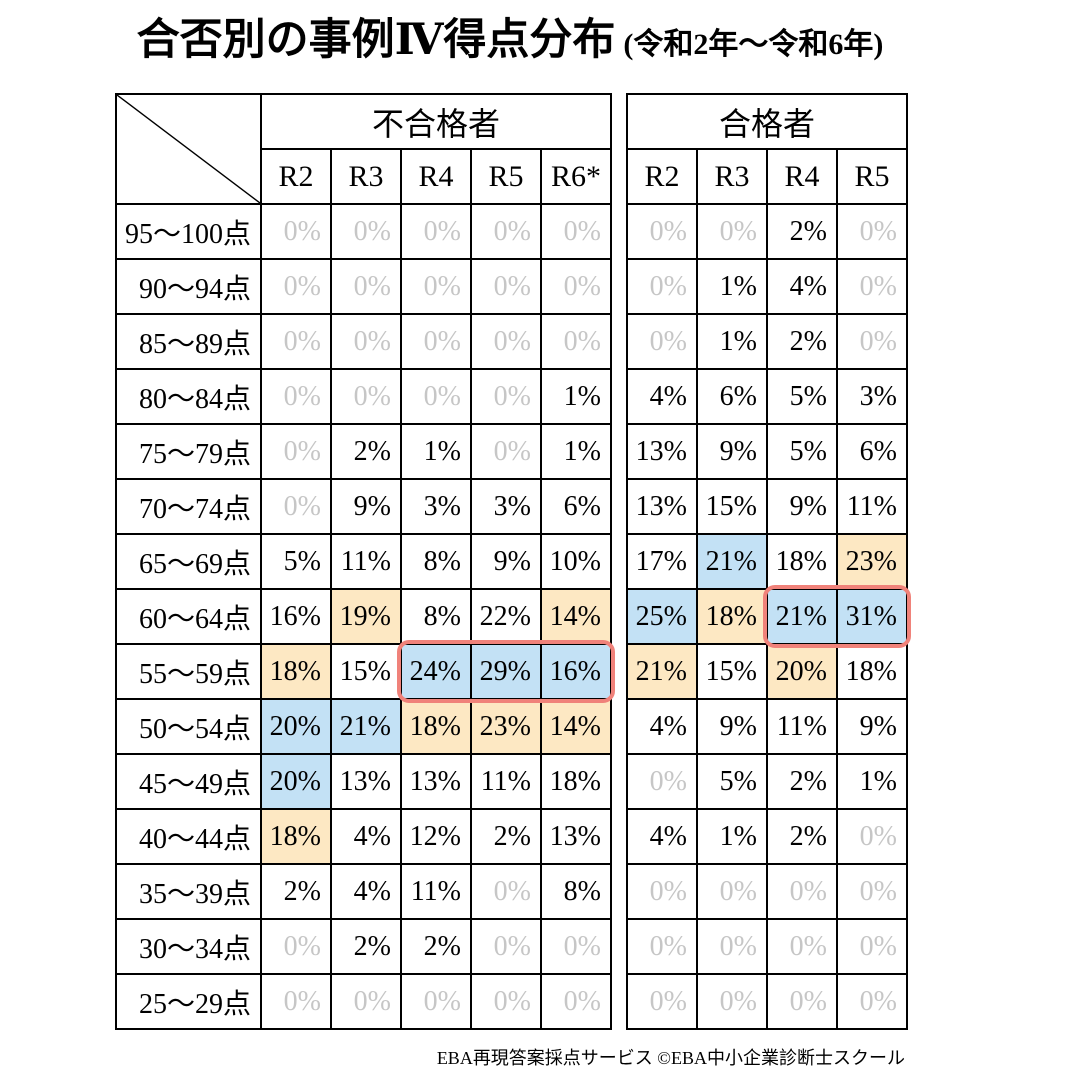 This screenshot has height=1090, width=1074. I want to click on percent-cell: 15%, so click(732, 672).